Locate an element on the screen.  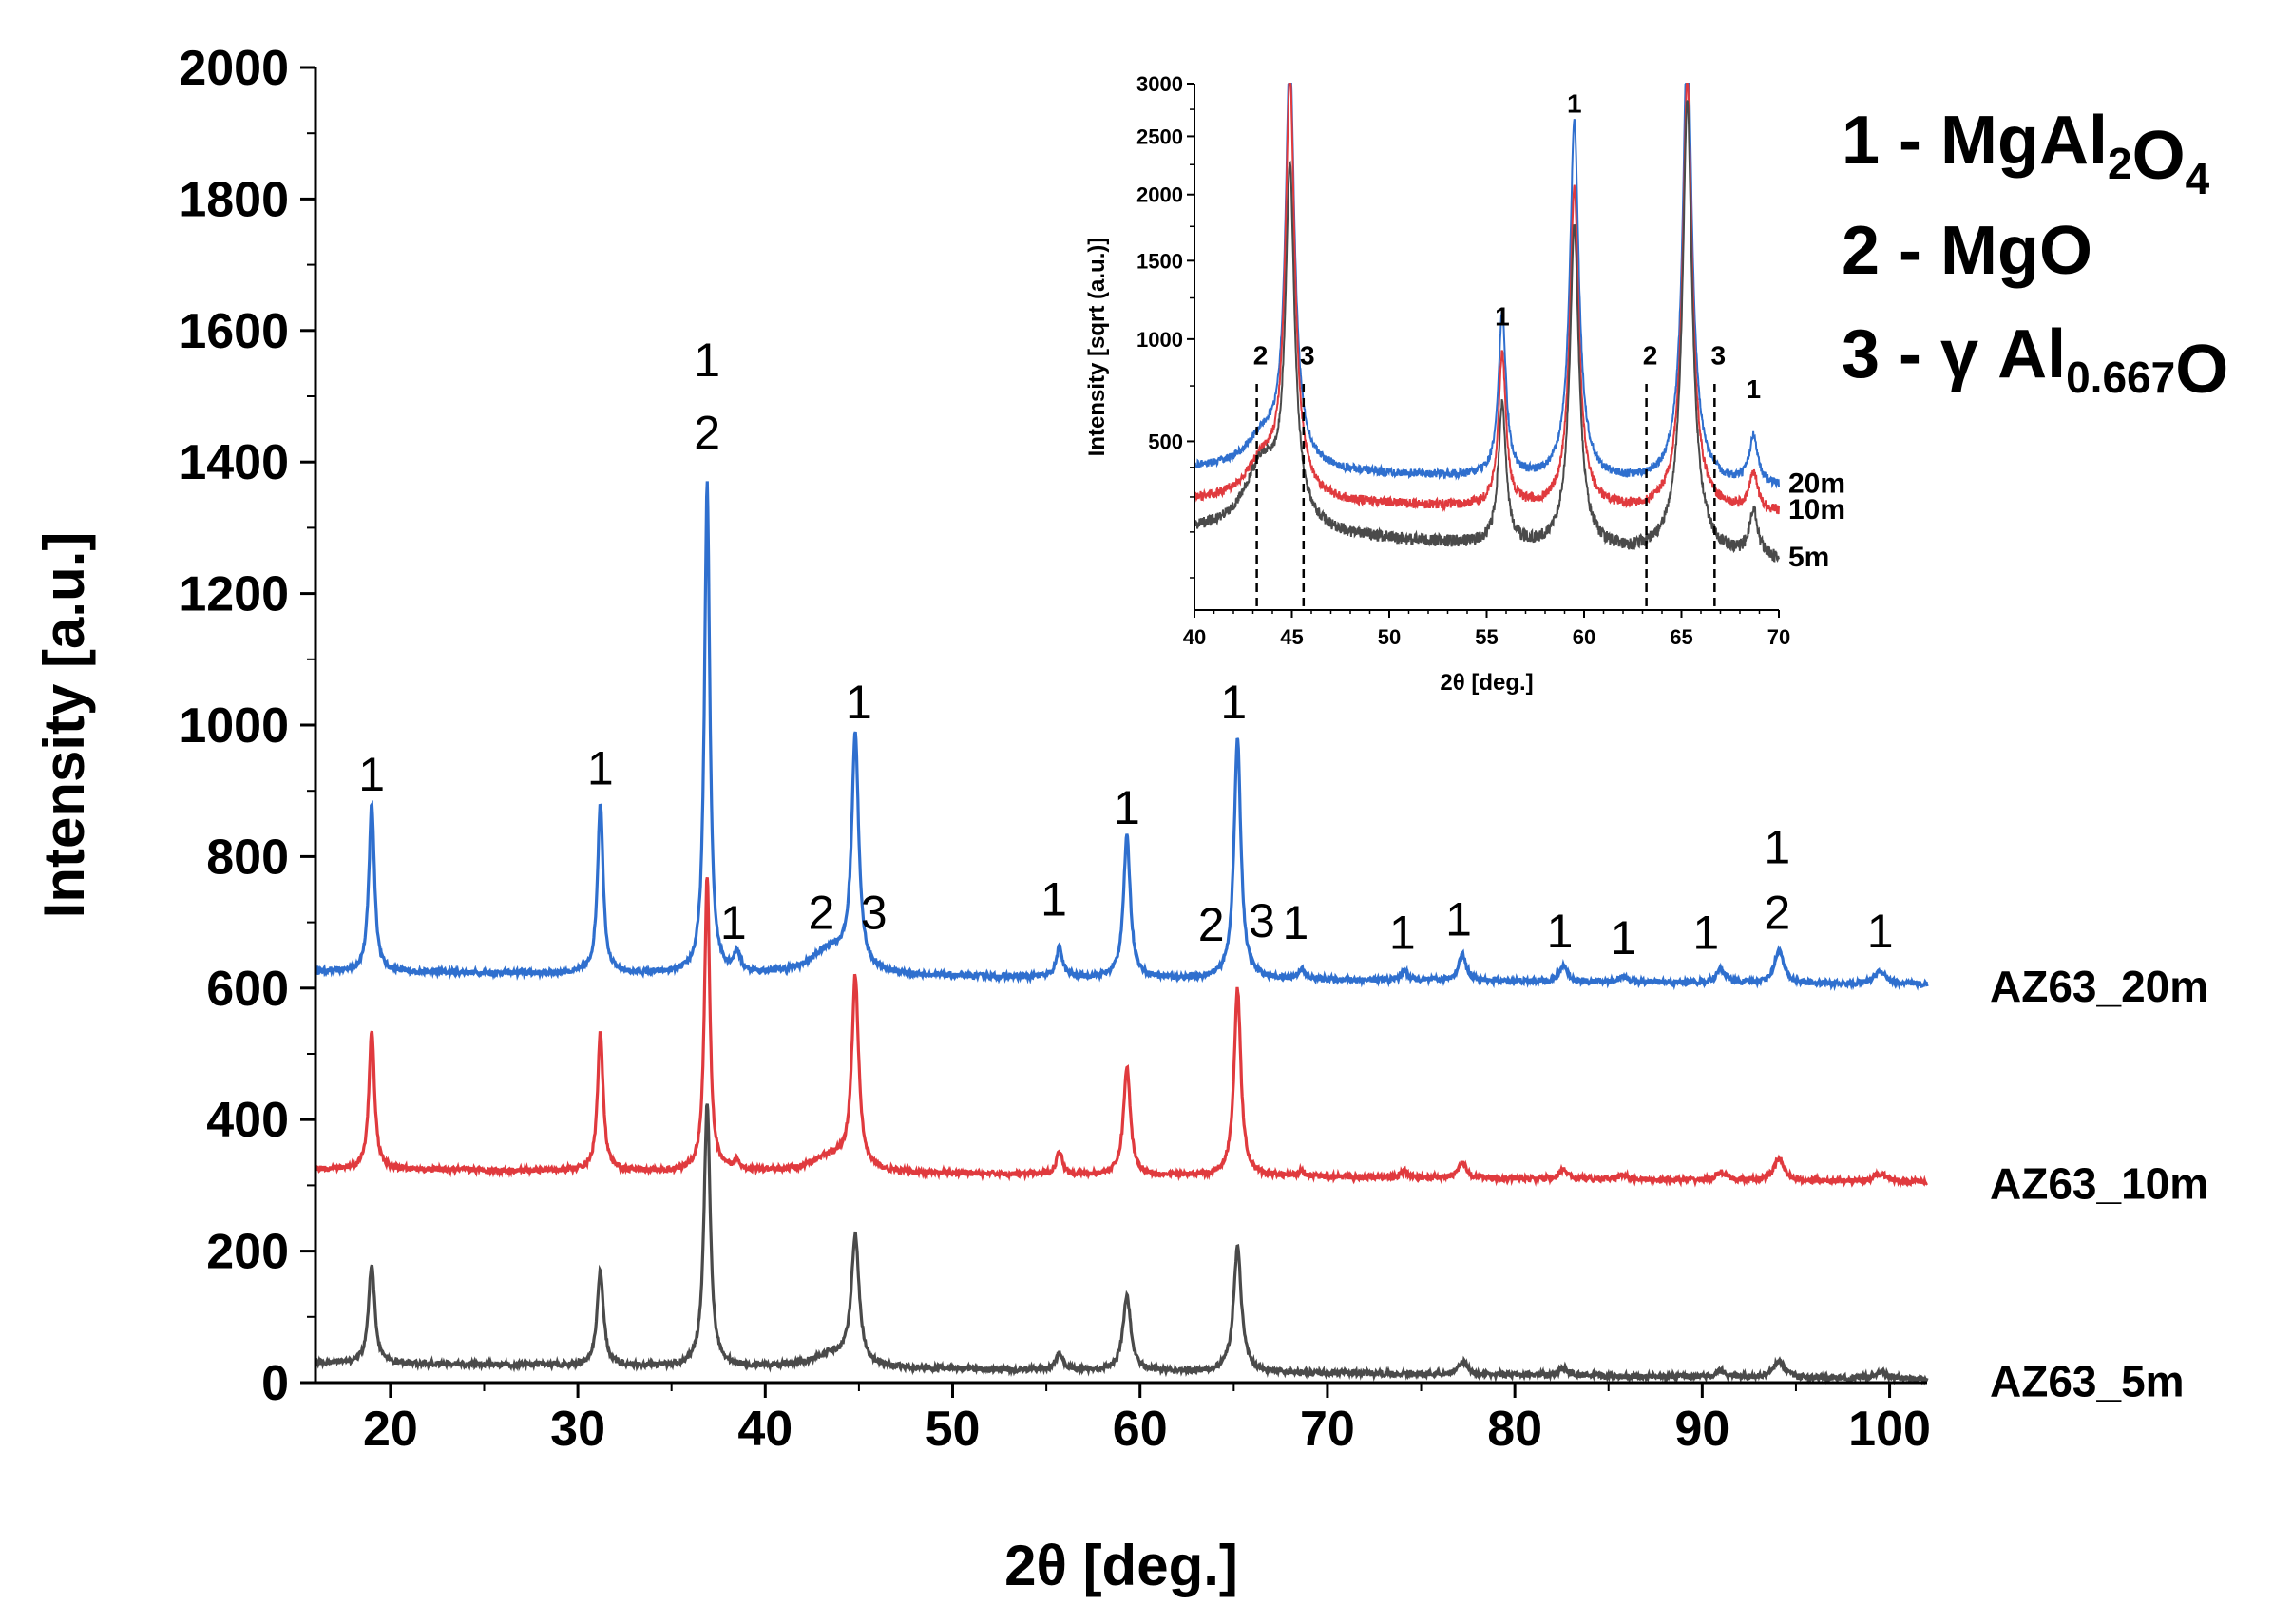
inset-y-tick-label: 500 is located at coordinates (1165, 441).